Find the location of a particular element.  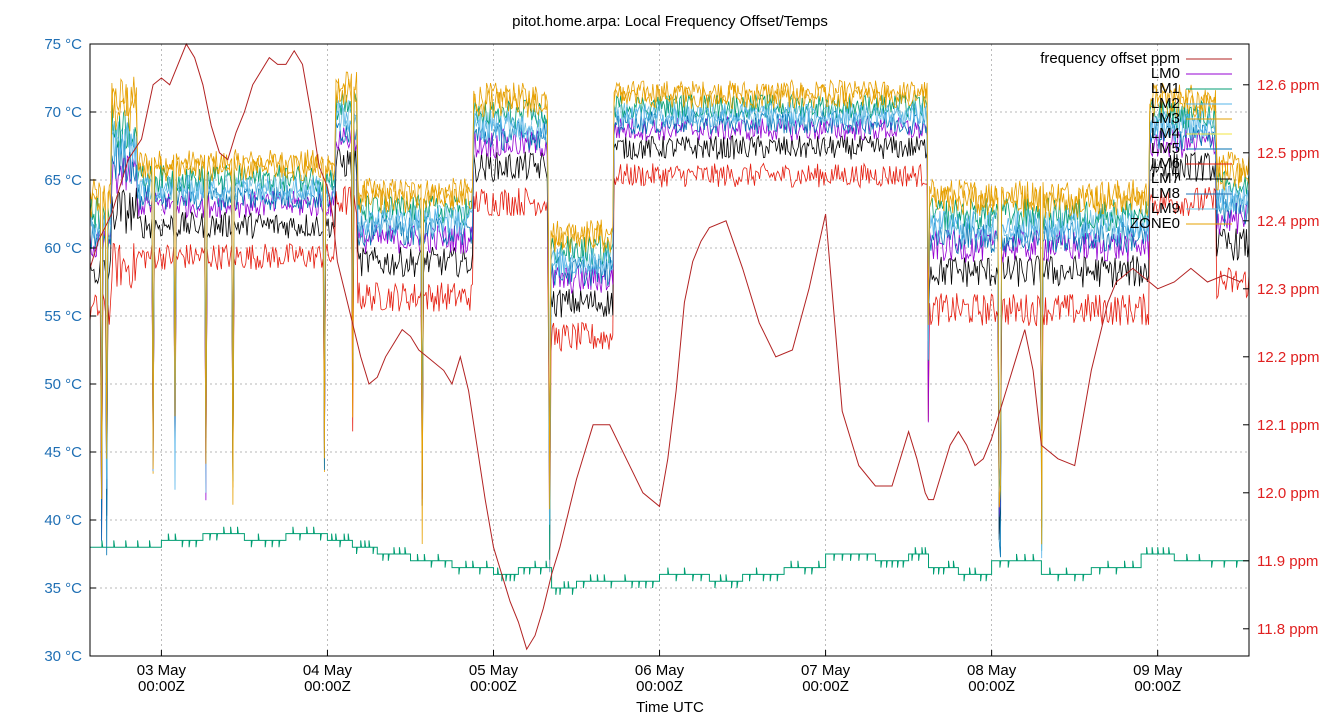

x-tick-label: 04 May is located at coordinates (328, 670).